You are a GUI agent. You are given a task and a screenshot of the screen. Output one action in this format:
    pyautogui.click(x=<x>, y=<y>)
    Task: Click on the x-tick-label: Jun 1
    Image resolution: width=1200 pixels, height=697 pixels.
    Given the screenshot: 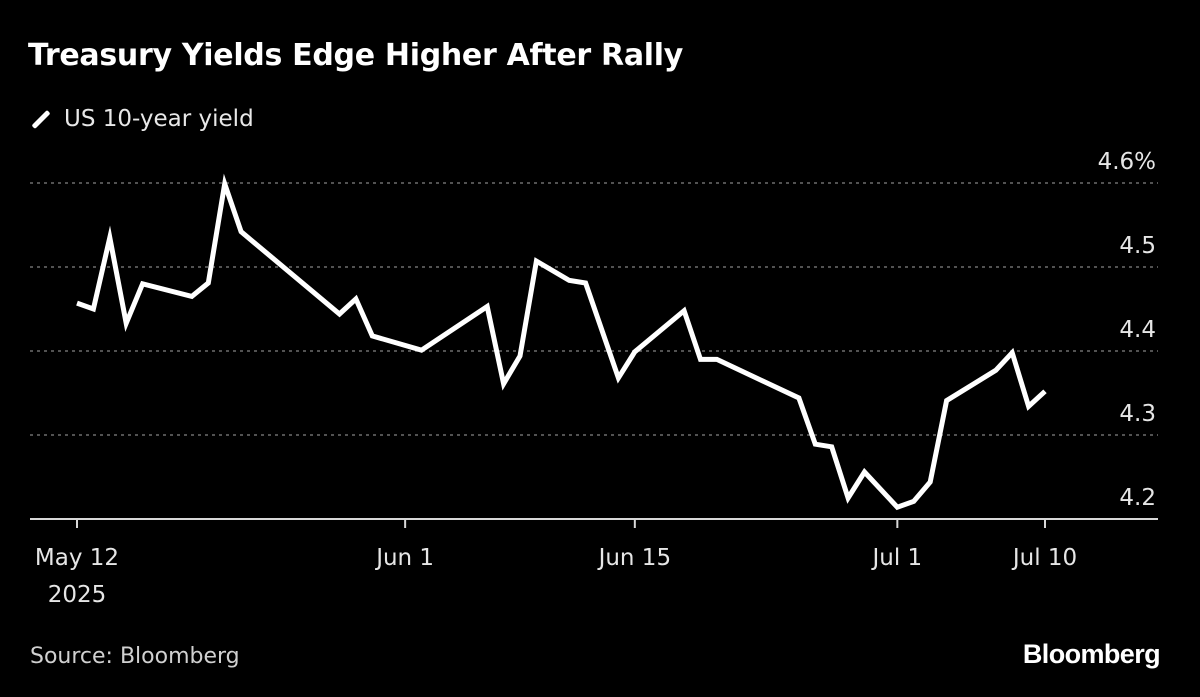 What is the action you would take?
    pyautogui.click(x=404, y=558)
    